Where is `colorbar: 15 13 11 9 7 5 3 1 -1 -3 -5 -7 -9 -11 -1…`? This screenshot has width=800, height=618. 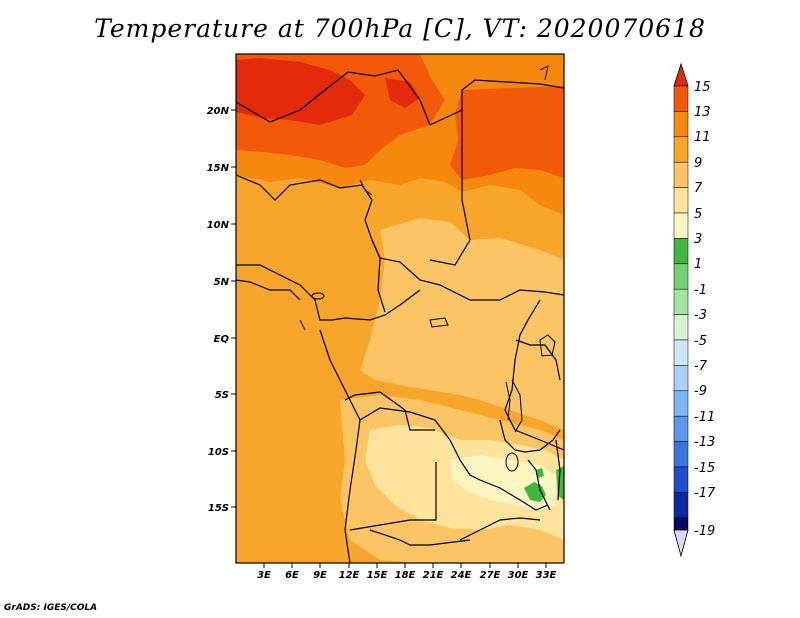
colorbar: 15 13 11 9 7 5 3 1 -1 -3 -5 -7 -9 -11 -1… is located at coordinates (694, 310).